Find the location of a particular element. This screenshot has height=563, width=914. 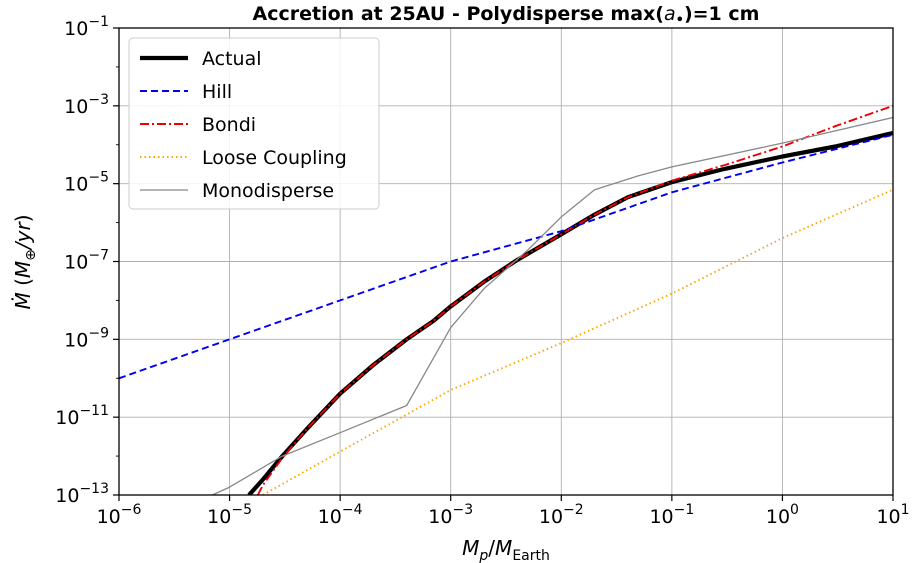

legend-label: Loose Coupling is located at coordinates (274, 158).